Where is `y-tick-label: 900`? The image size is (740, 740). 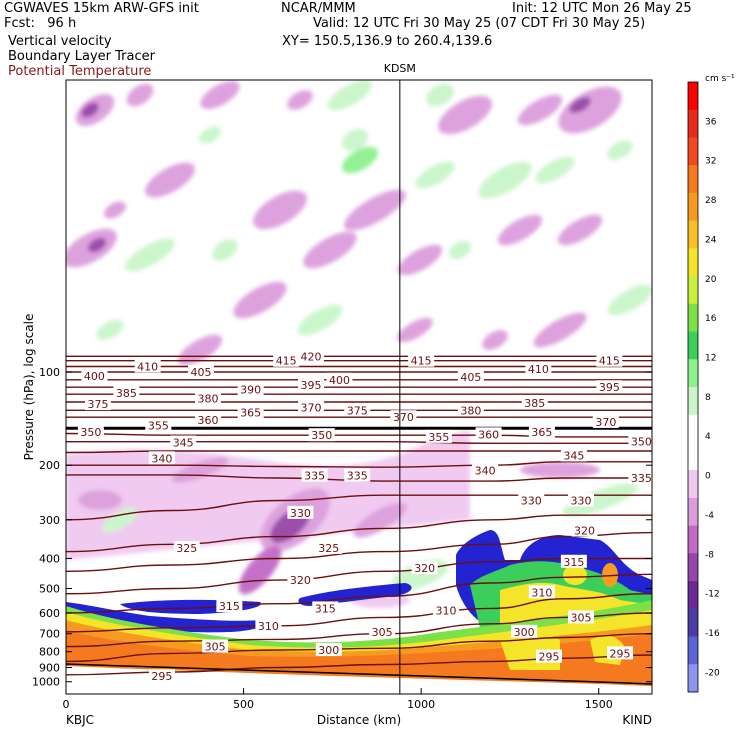
y-tick-label: 900 is located at coordinates (49, 668).